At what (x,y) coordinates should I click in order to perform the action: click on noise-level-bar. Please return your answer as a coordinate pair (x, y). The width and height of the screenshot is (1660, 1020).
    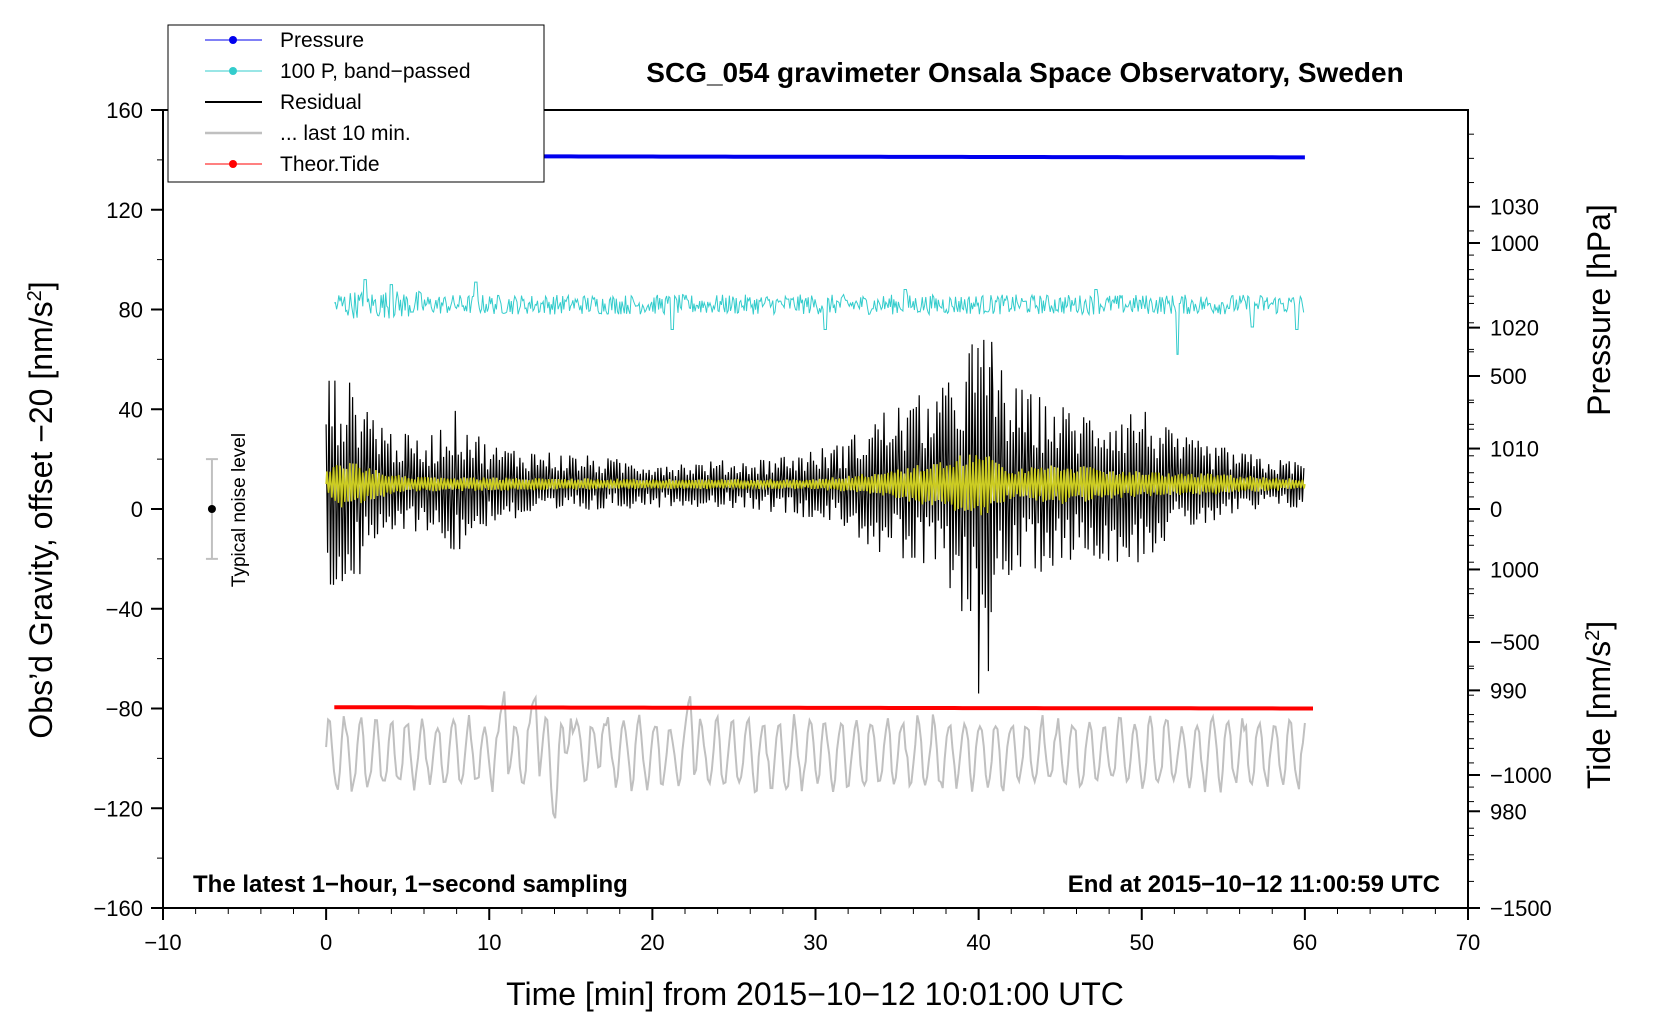
    Looking at the image, I should click on (211, 509).